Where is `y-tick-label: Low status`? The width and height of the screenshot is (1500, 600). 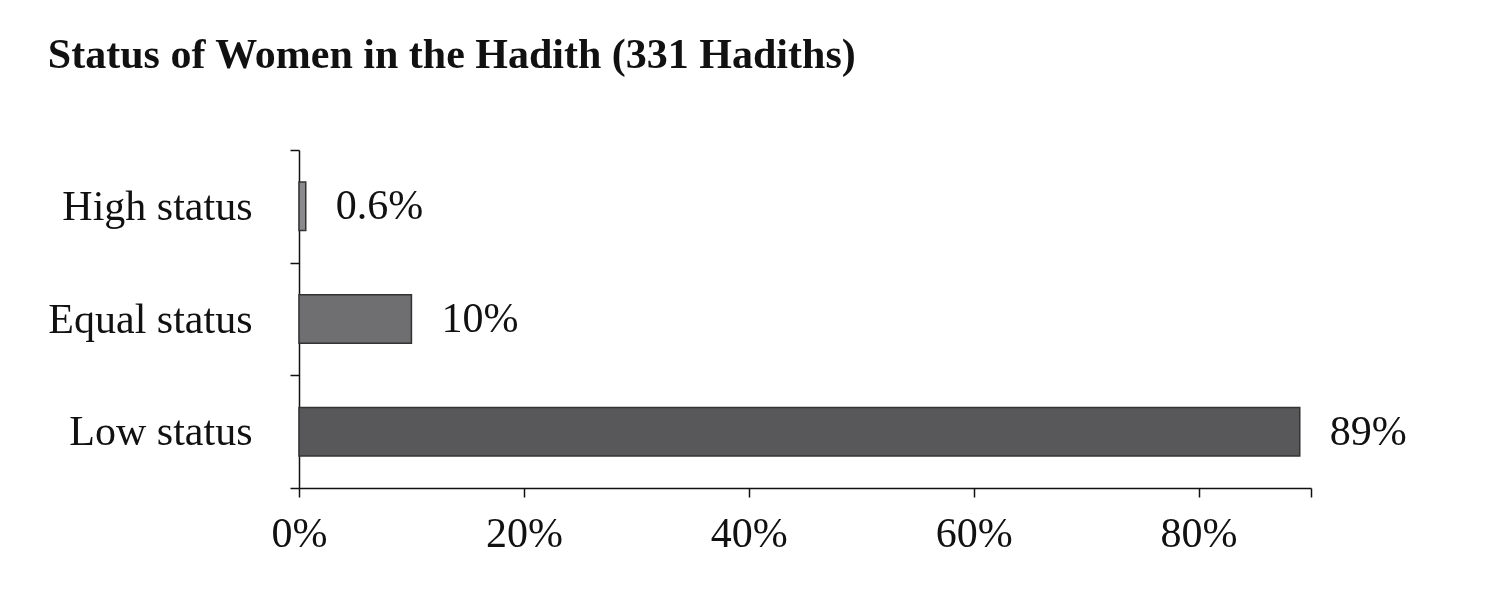 y-tick-label: Low status is located at coordinates (161, 431).